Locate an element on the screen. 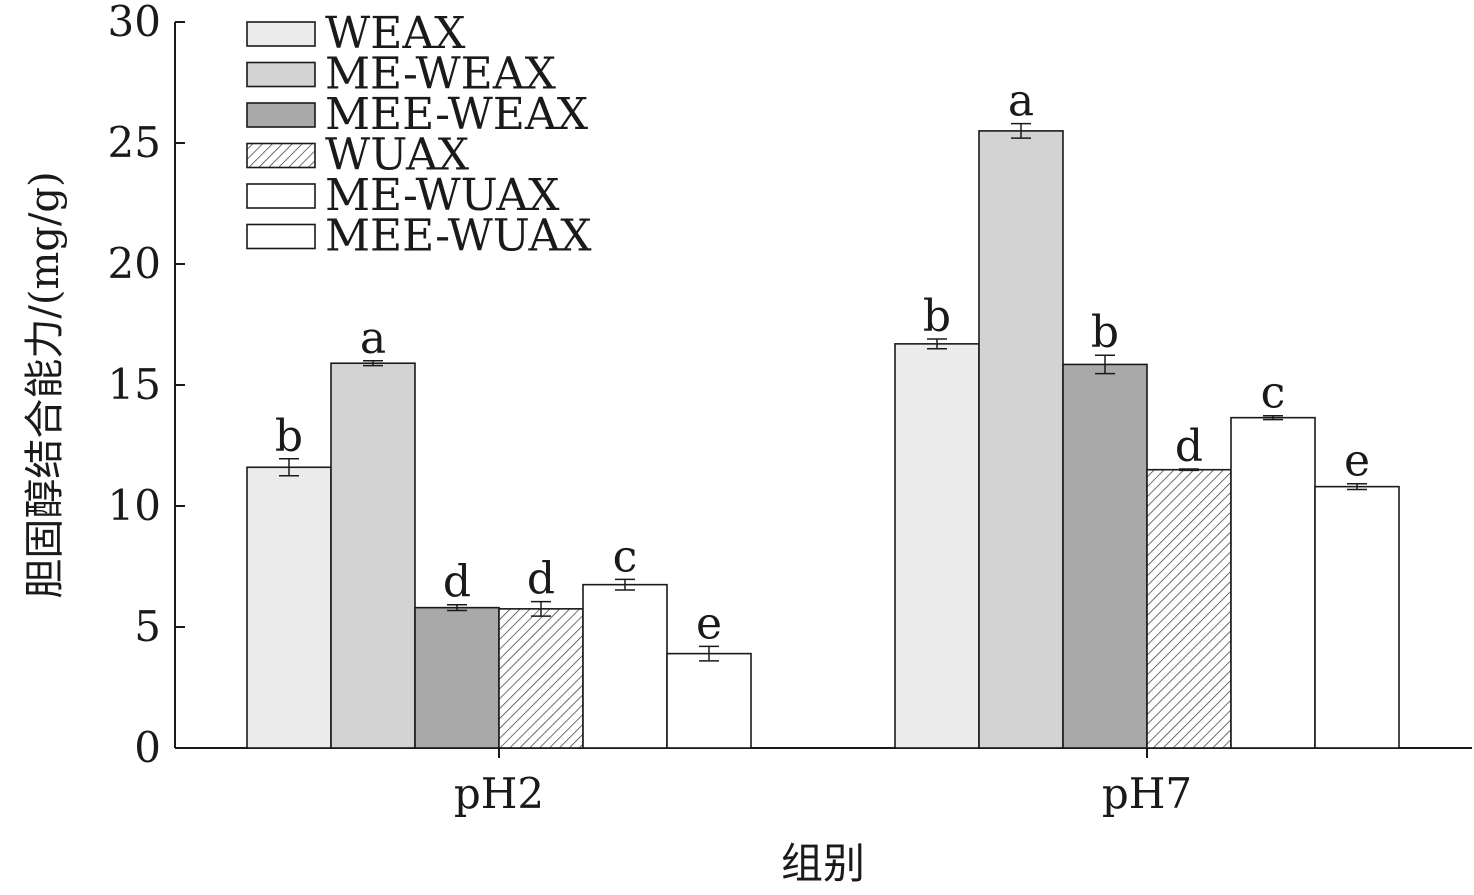 This screenshot has width=1474, height=895. y-tick-label: 10 is located at coordinates (134, 505).